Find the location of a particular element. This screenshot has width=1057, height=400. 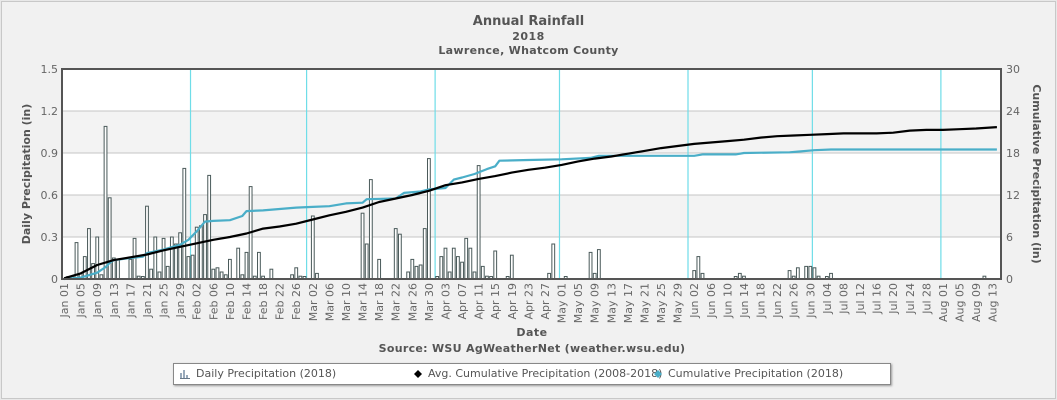

black-diamond-icon is located at coordinates (418, 374).